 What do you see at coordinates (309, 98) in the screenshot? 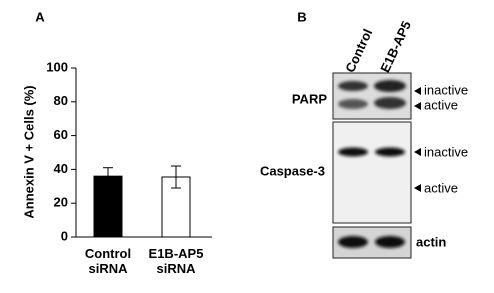
I see `row-label: PARP` at bounding box center [309, 98].